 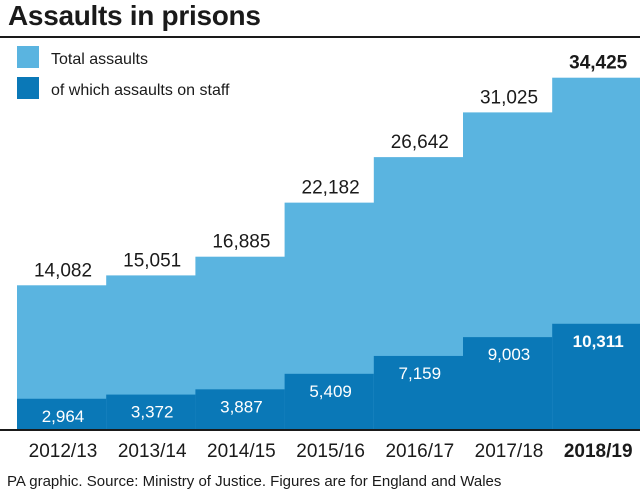 What do you see at coordinates (241, 451) in the screenshot?
I see `x-tick-2014/15: 2014/15` at bounding box center [241, 451].